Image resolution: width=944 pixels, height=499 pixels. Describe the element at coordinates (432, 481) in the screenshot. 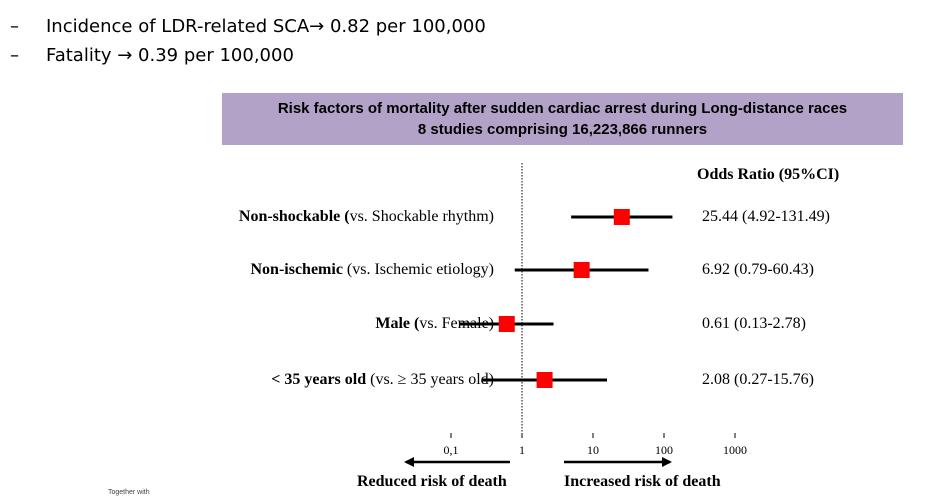

I see `reduced-risk-label: Reduced risk of death` at that location.